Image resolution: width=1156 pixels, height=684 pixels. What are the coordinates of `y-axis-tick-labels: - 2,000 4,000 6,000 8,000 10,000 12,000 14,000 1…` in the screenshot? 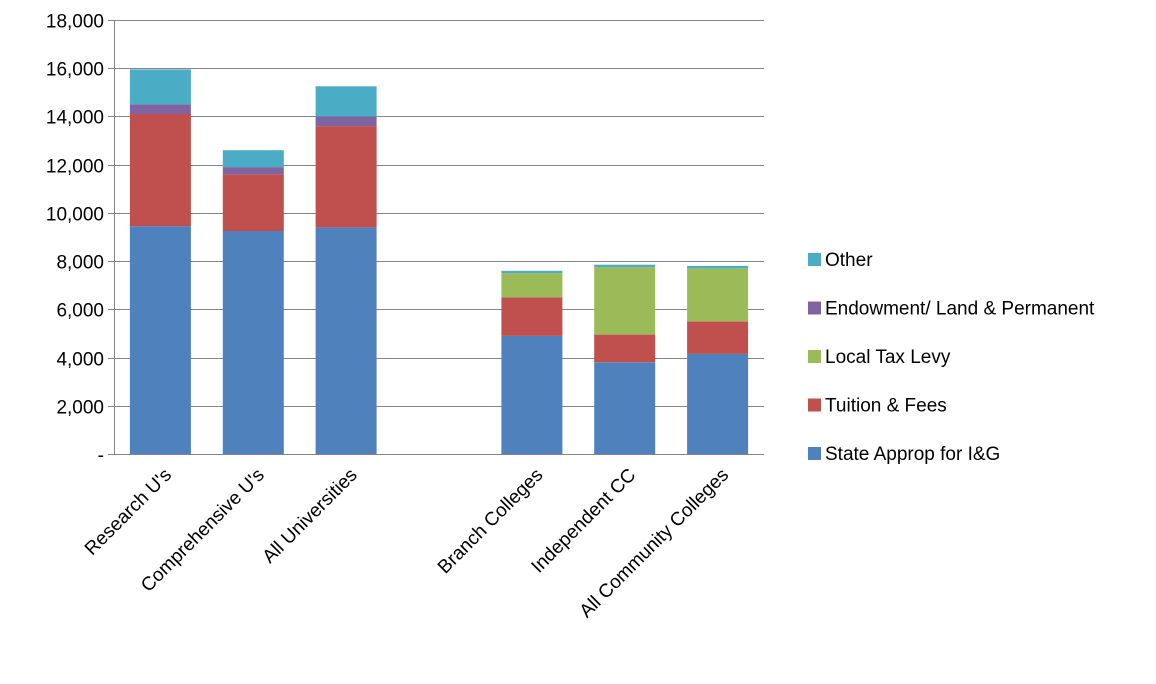 It's located at (75, 239).